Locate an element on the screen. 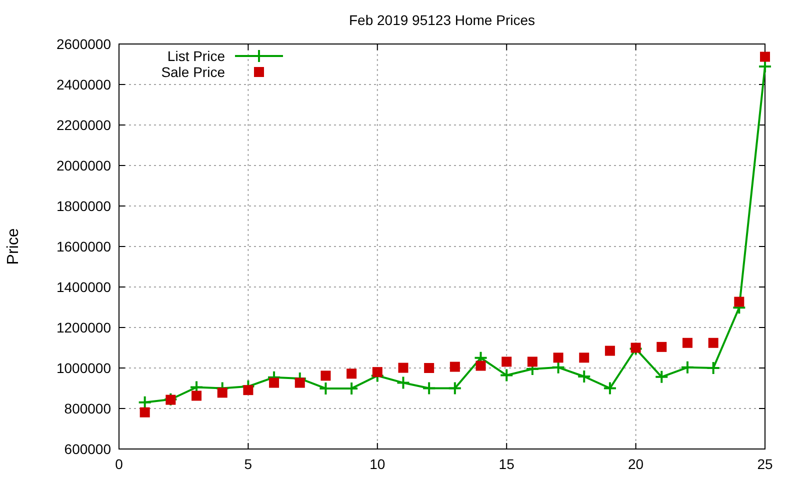 The height and width of the screenshot is (480, 800). x-tick-label: 5 is located at coordinates (248, 464).